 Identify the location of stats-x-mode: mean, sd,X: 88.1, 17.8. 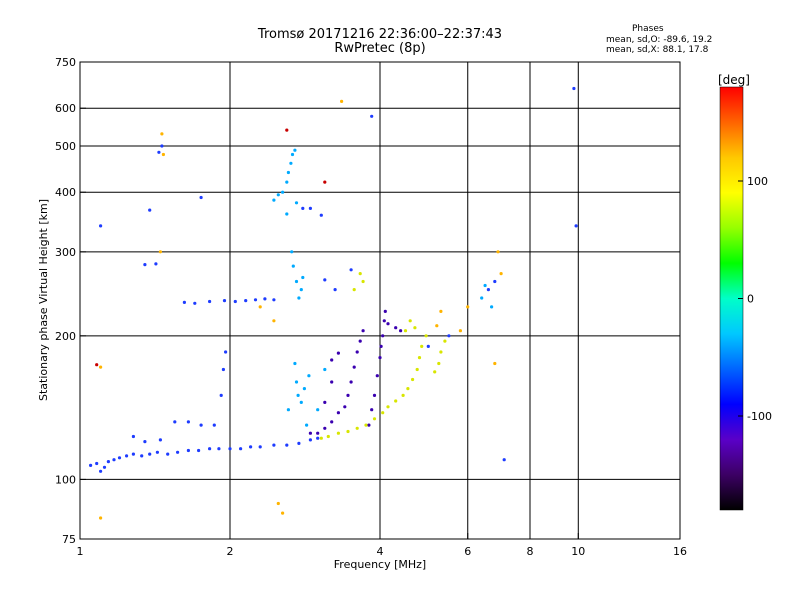
(657, 50).